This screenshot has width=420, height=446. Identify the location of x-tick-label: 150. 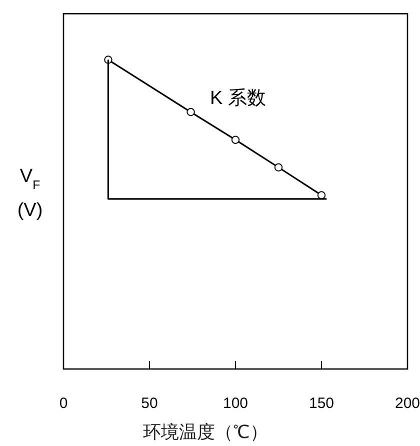
(321, 403).